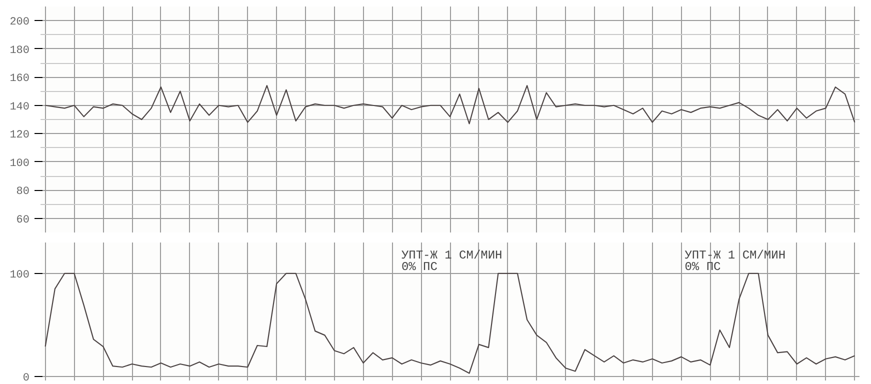  Describe the element at coordinates (23, 220) in the screenshot. I see `y-tick-label: 60` at that location.